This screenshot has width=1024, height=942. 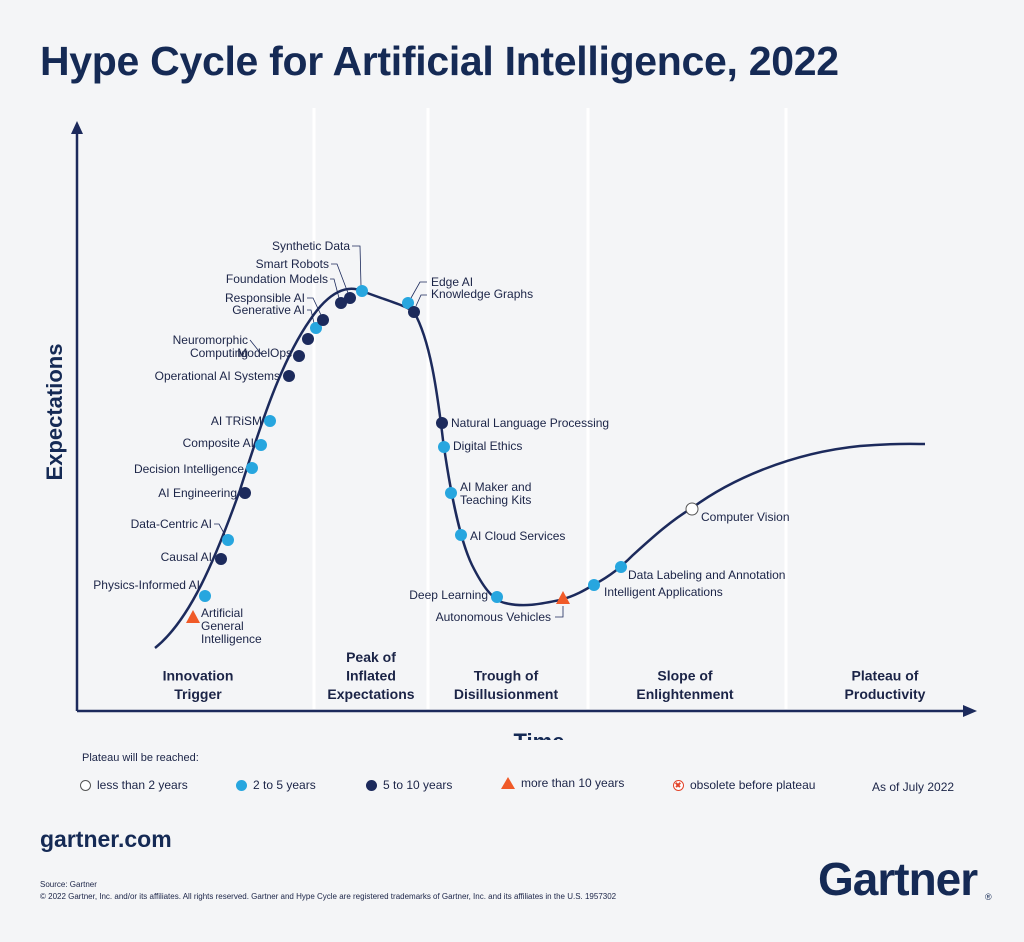 I want to click on connector-edge-ai, so click(x=418, y=290).